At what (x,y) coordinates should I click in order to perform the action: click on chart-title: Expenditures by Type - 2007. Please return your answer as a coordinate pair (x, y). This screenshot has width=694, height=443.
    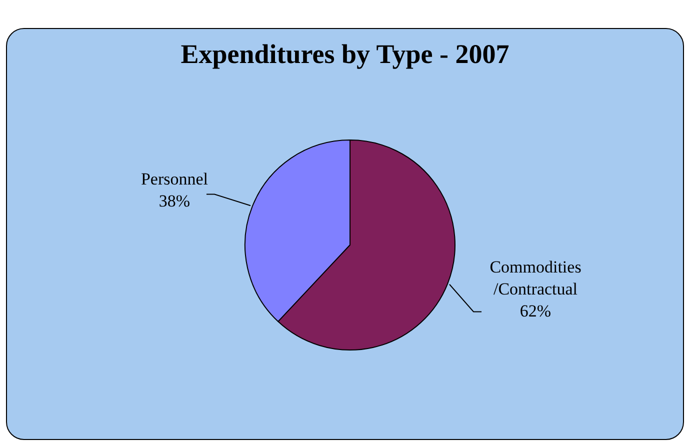
    Looking at the image, I should click on (345, 54).